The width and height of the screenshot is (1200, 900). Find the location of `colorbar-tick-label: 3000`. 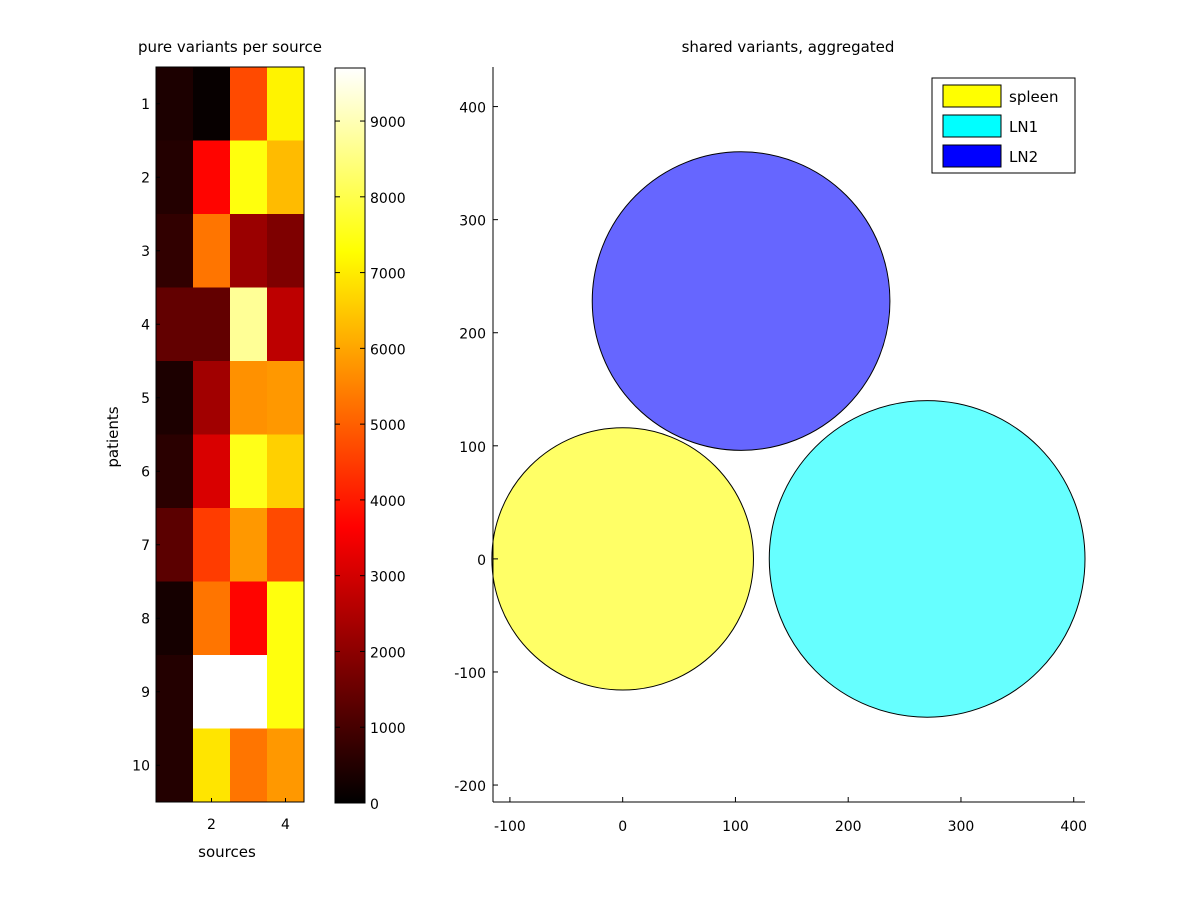

colorbar-tick-label: 3000 is located at coordinates (388, 578).